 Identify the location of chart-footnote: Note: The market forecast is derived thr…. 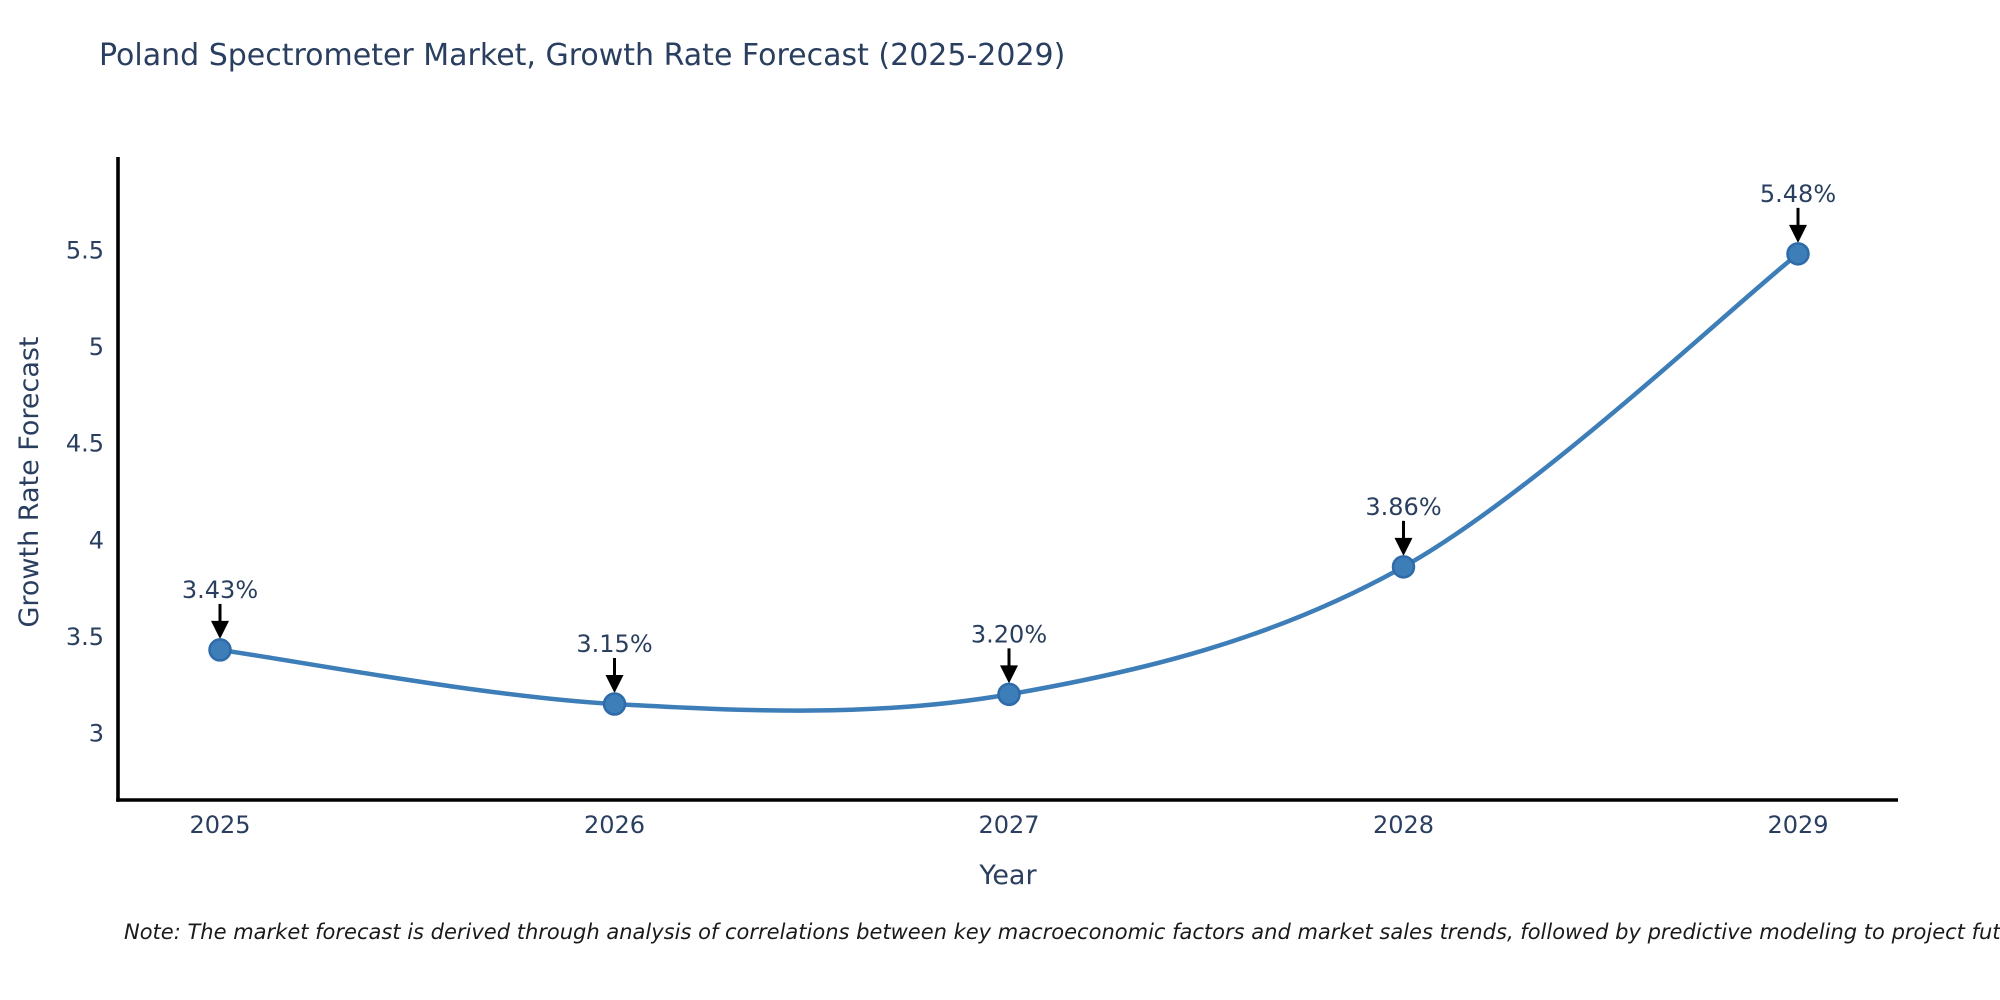
(1062, 932).